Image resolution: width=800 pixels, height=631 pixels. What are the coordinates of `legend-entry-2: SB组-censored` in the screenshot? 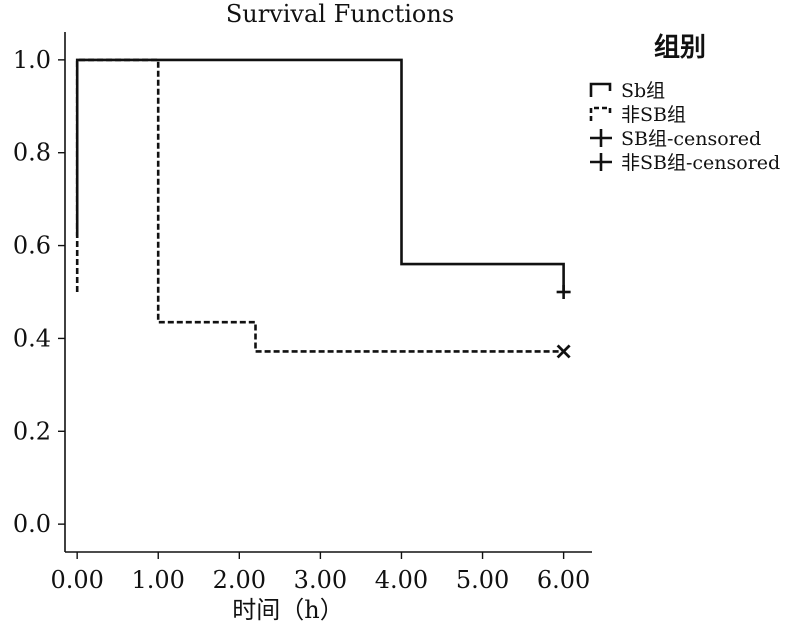 It's located at (675, 139).